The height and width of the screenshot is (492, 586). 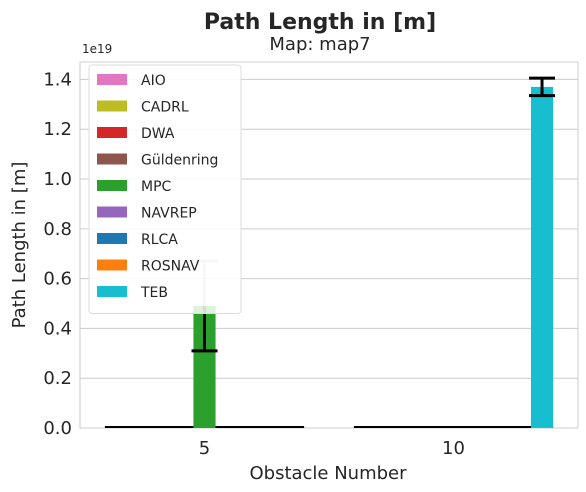 What do you see at coordinates (165, 108) in the screenshot?
I see `legend-label: CADRL` at bounding box center [165, 108].